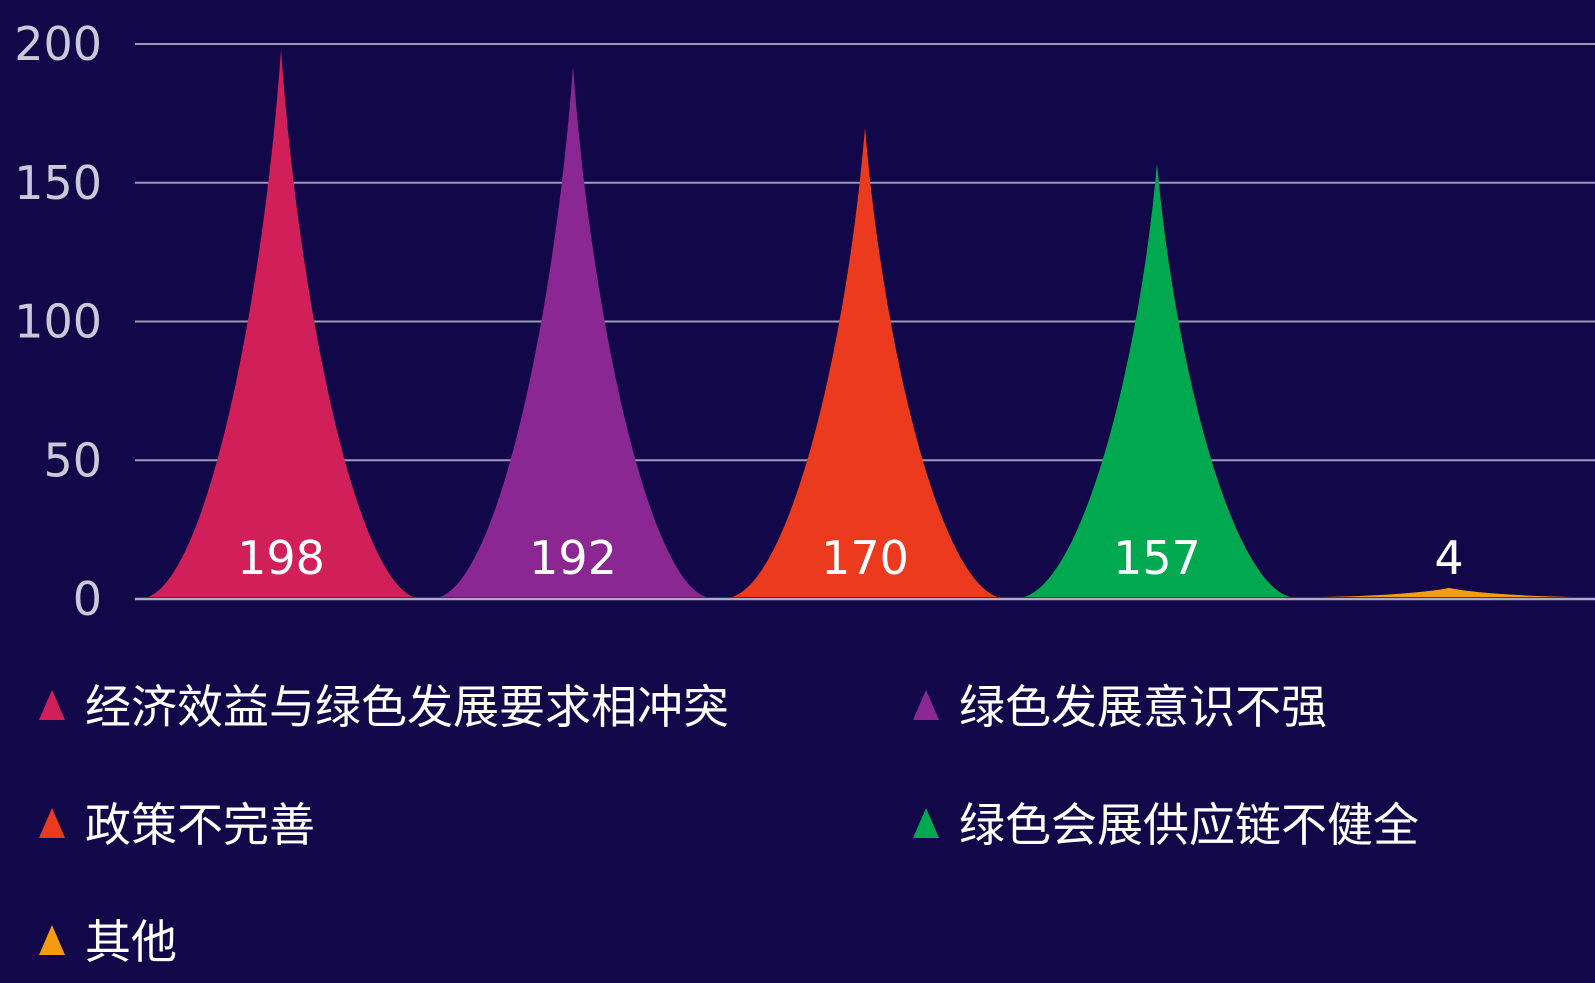 The image size is (1595, 983). I want to click on legend-label: 绿色会展供应链不健全, so click(1189, 825).